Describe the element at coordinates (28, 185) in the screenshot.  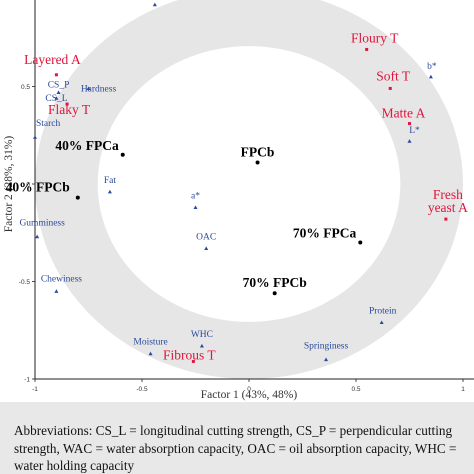
I see `y-tick-label: 0` at that location.